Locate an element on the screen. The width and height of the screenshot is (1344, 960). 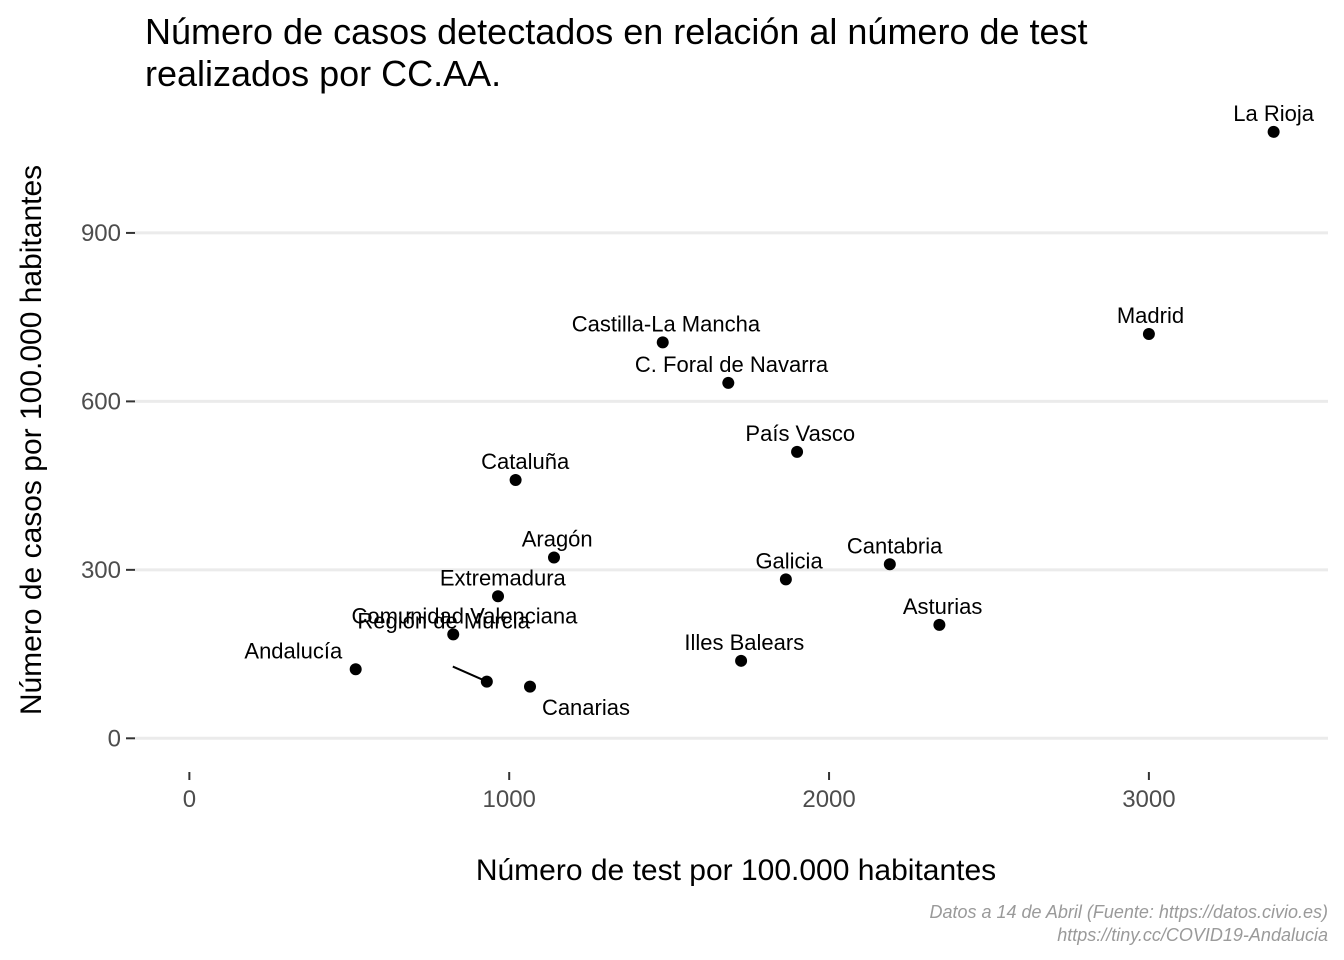
chart-title-line-2: realizados por CC.AA. is located at coordinates (323, 73).